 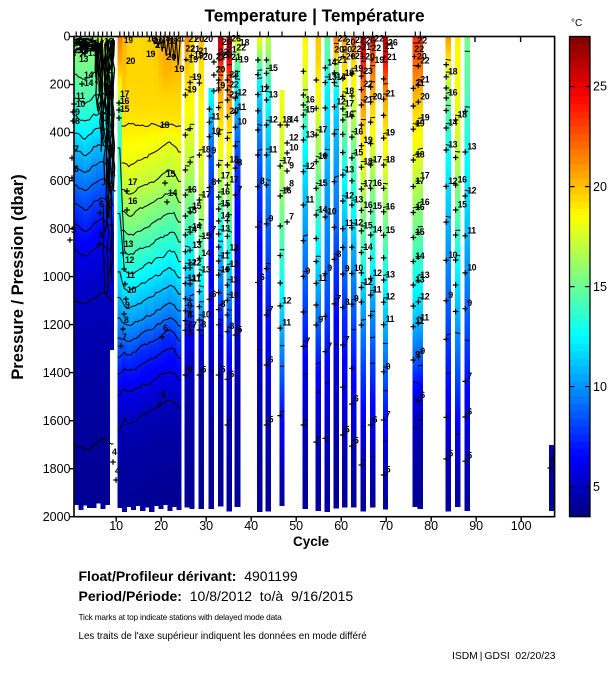 I want to click on svg-text: 1200, so click(x=57, y=325).